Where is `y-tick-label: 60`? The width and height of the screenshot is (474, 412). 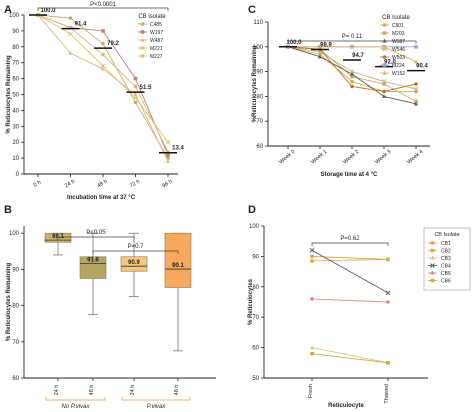 y-tick-label: 60 is located at coordinates (259, 147).